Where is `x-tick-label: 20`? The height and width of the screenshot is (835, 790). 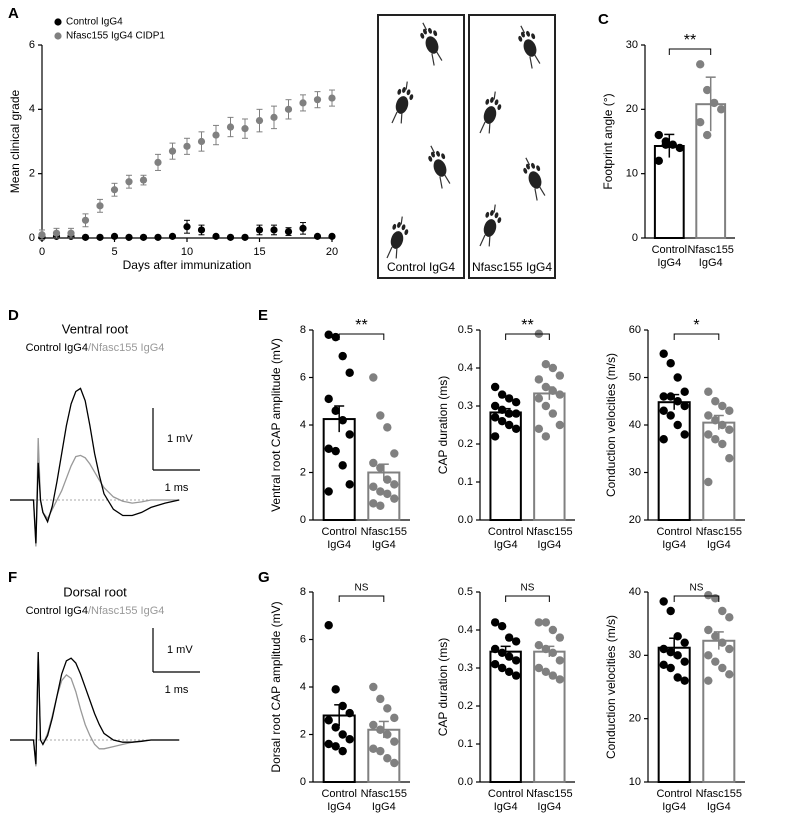
x-tick-label: 20 is located at coordinates (332, 252).